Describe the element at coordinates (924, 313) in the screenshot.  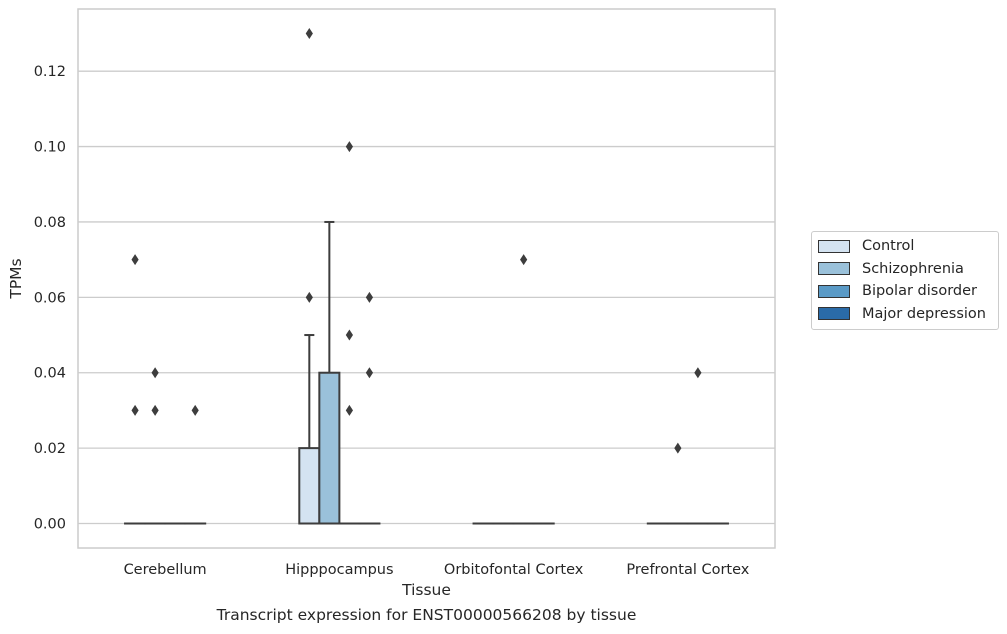
I see `legend-label-major-depression: Major depression` at that location.